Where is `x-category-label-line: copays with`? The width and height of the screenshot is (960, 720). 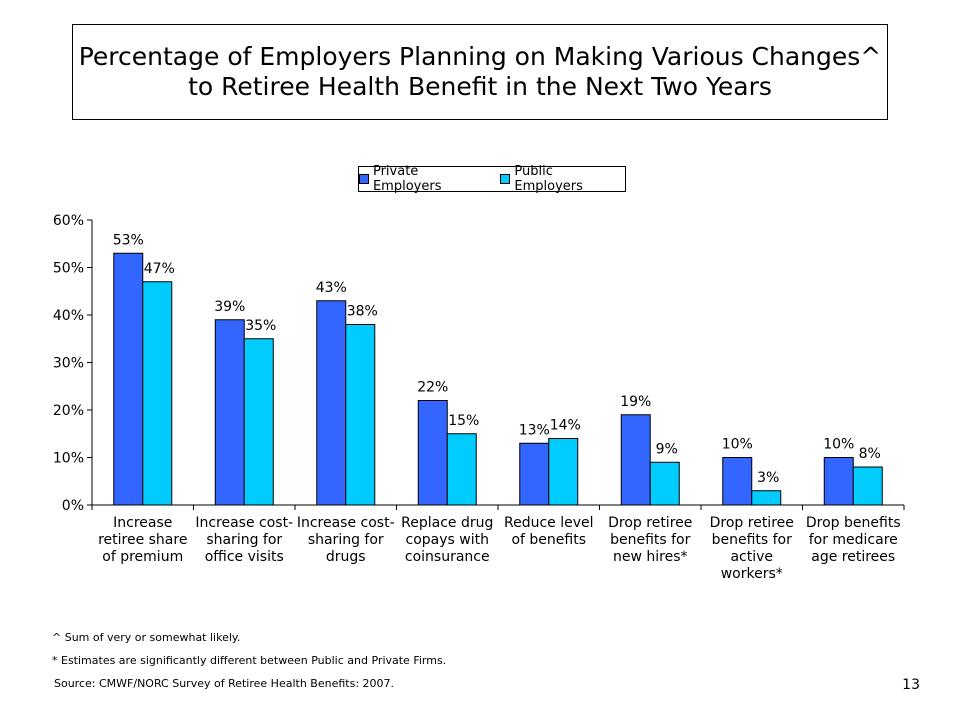 x-category-label-line: copays with is located at coordinates (447, 540).